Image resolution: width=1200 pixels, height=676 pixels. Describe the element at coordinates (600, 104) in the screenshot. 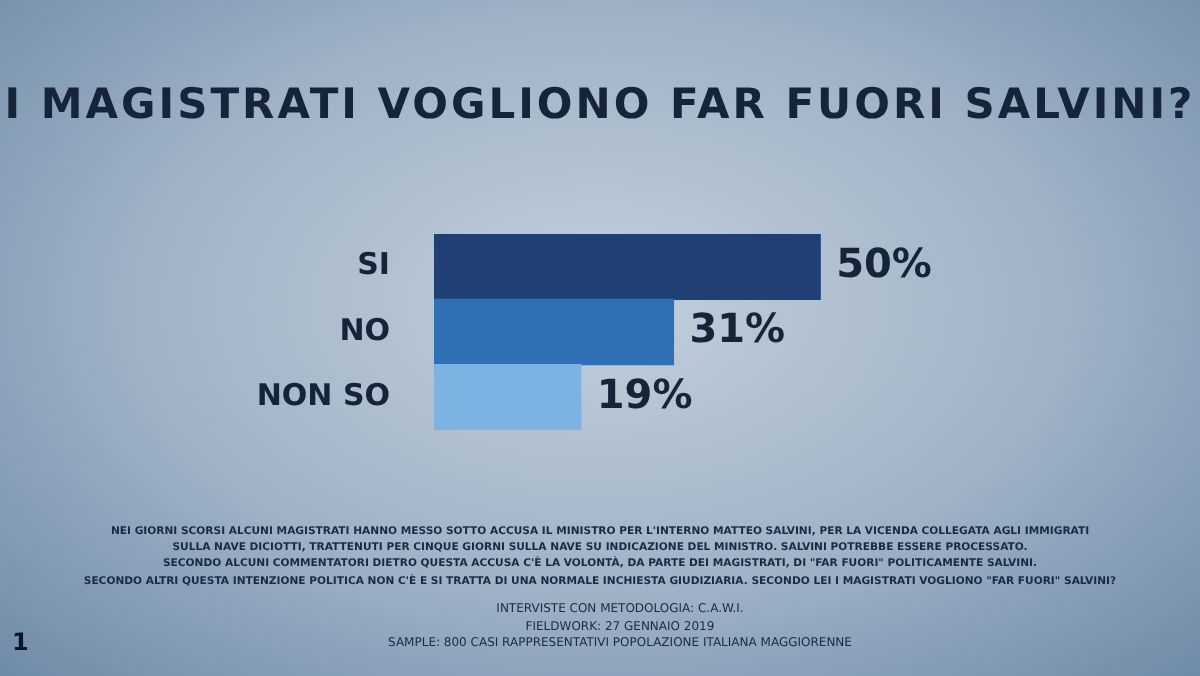

I see `chart-title: I MAGISTRATI VOGLIONO FAR FUORI SALVINI?` at that location.